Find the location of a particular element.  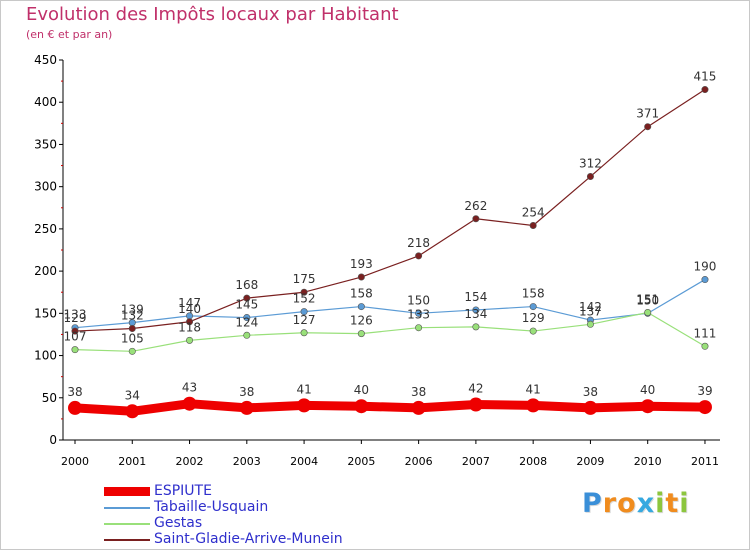

data-label-saint-gladie-arrive-munein: 415 is located at coordinates (705, 77).